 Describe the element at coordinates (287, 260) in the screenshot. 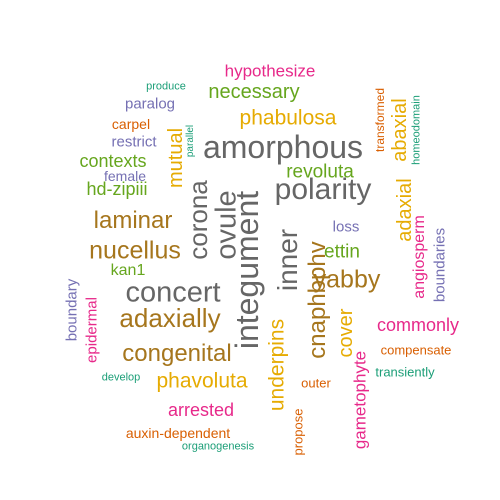

I see `word-inner: inner` at that location.